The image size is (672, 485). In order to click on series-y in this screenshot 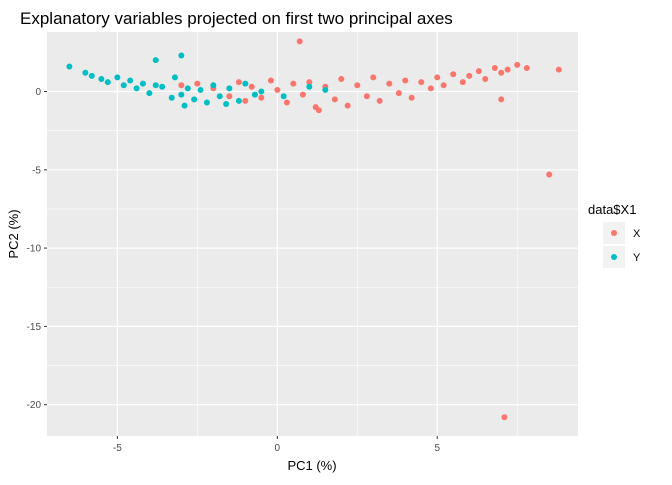, I will do `click(197, 80)`.